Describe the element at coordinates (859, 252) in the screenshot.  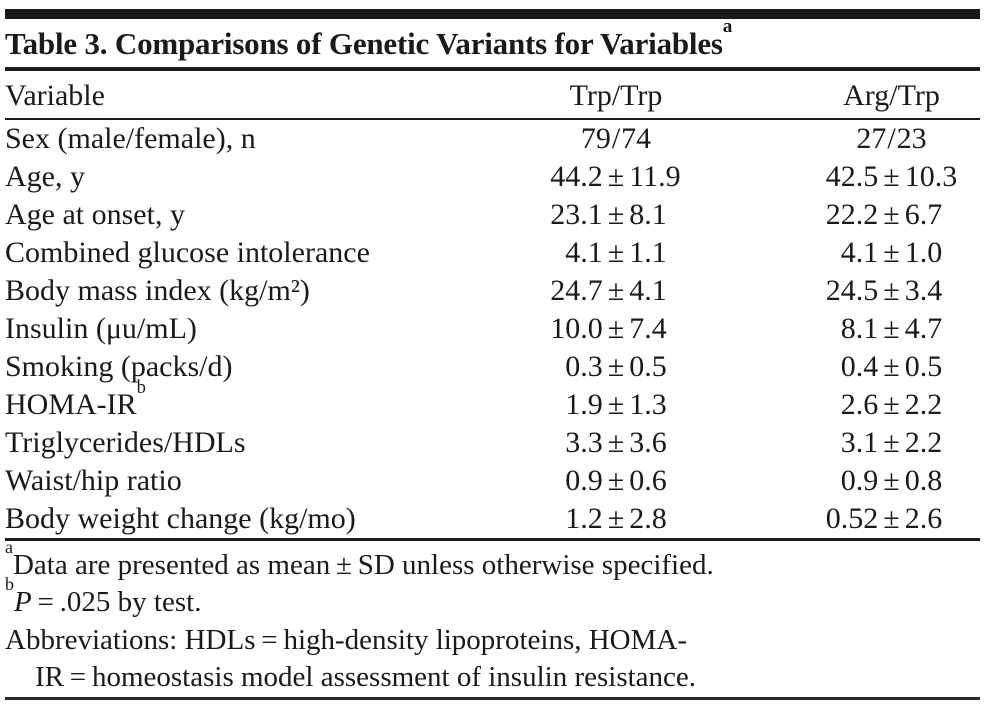
I see `value-mean: 4.1` at that location.